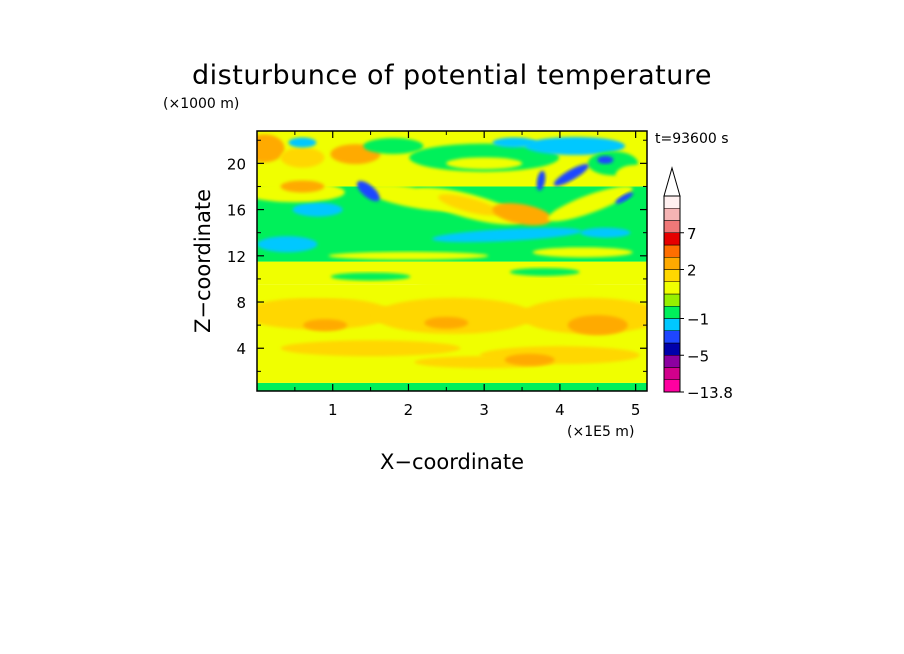 This screenshot has height=654, width=904. Describe the element at coordinates (241, 303) in the screenshot. I see `y-tick-label: 8` at that location.